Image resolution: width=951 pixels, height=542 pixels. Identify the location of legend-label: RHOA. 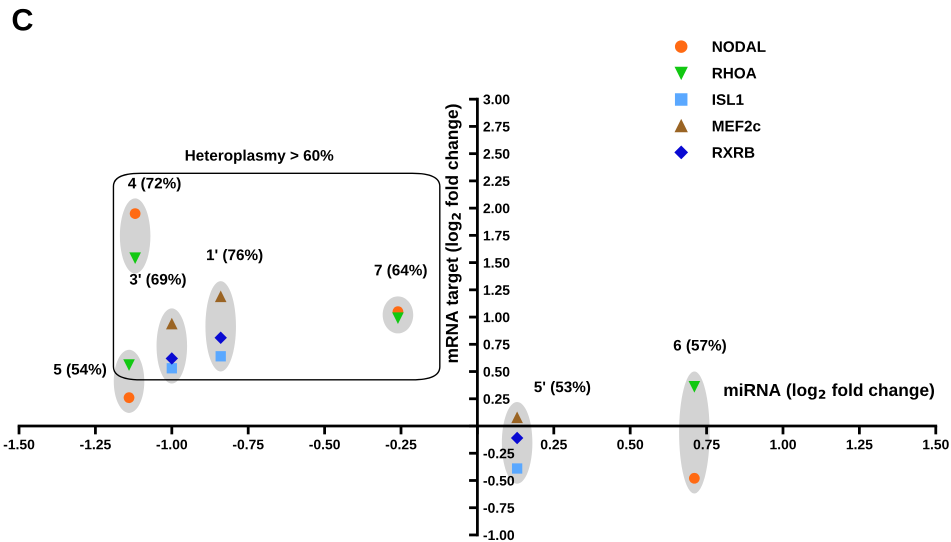
(734, 73).